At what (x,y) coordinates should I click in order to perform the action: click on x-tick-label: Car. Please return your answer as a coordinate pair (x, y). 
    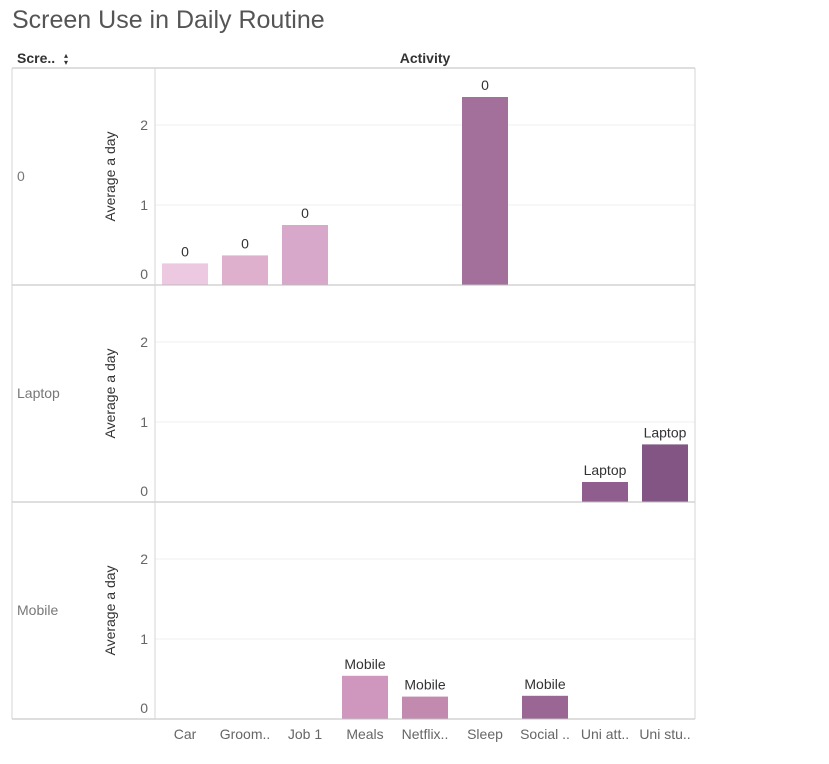
    Looking at the image, I should click on (185, 734).